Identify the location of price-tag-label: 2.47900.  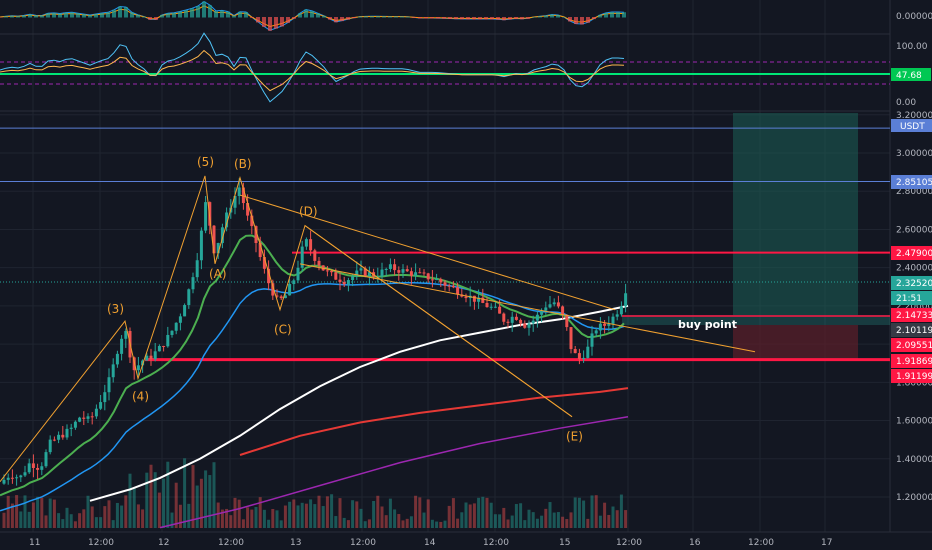
(914, 254).